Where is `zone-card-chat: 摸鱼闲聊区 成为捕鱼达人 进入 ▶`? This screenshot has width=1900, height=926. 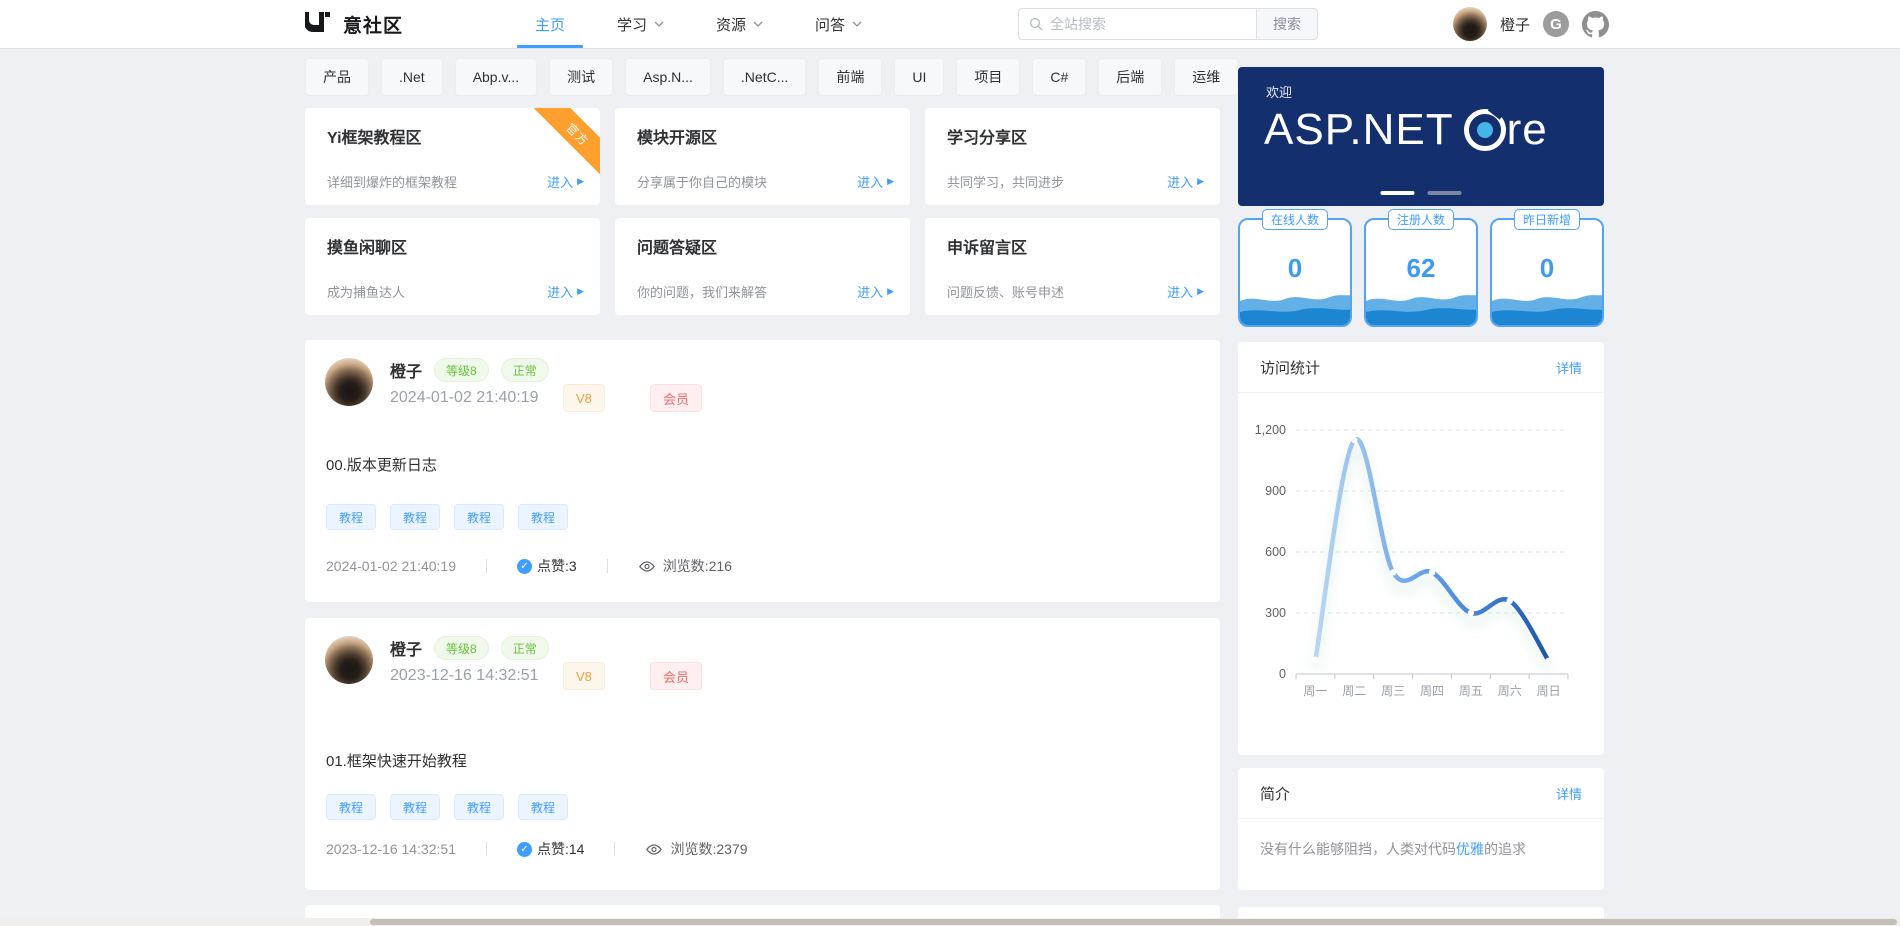 zone-card-chat: 摸鱼闲聊区 成为捕鱼达人 进入 ▶ is located at coordinates (452, 266).